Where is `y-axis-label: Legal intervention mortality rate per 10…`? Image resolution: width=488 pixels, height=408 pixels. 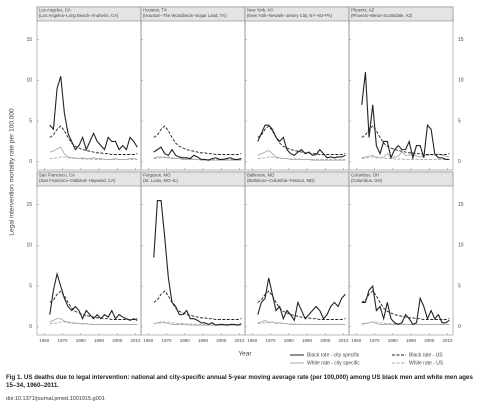 y-axis-label: Legal intervention mortality rate per 10… is located at coordinates (12, 172).